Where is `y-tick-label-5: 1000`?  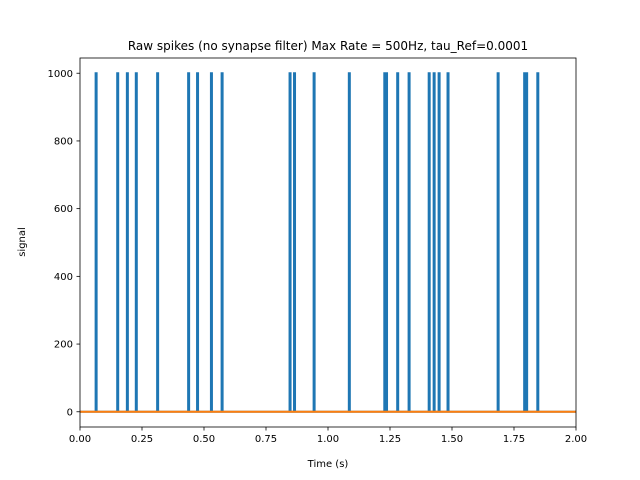 y-tick-label-5: 1000 is located at coordinates (60, 74).